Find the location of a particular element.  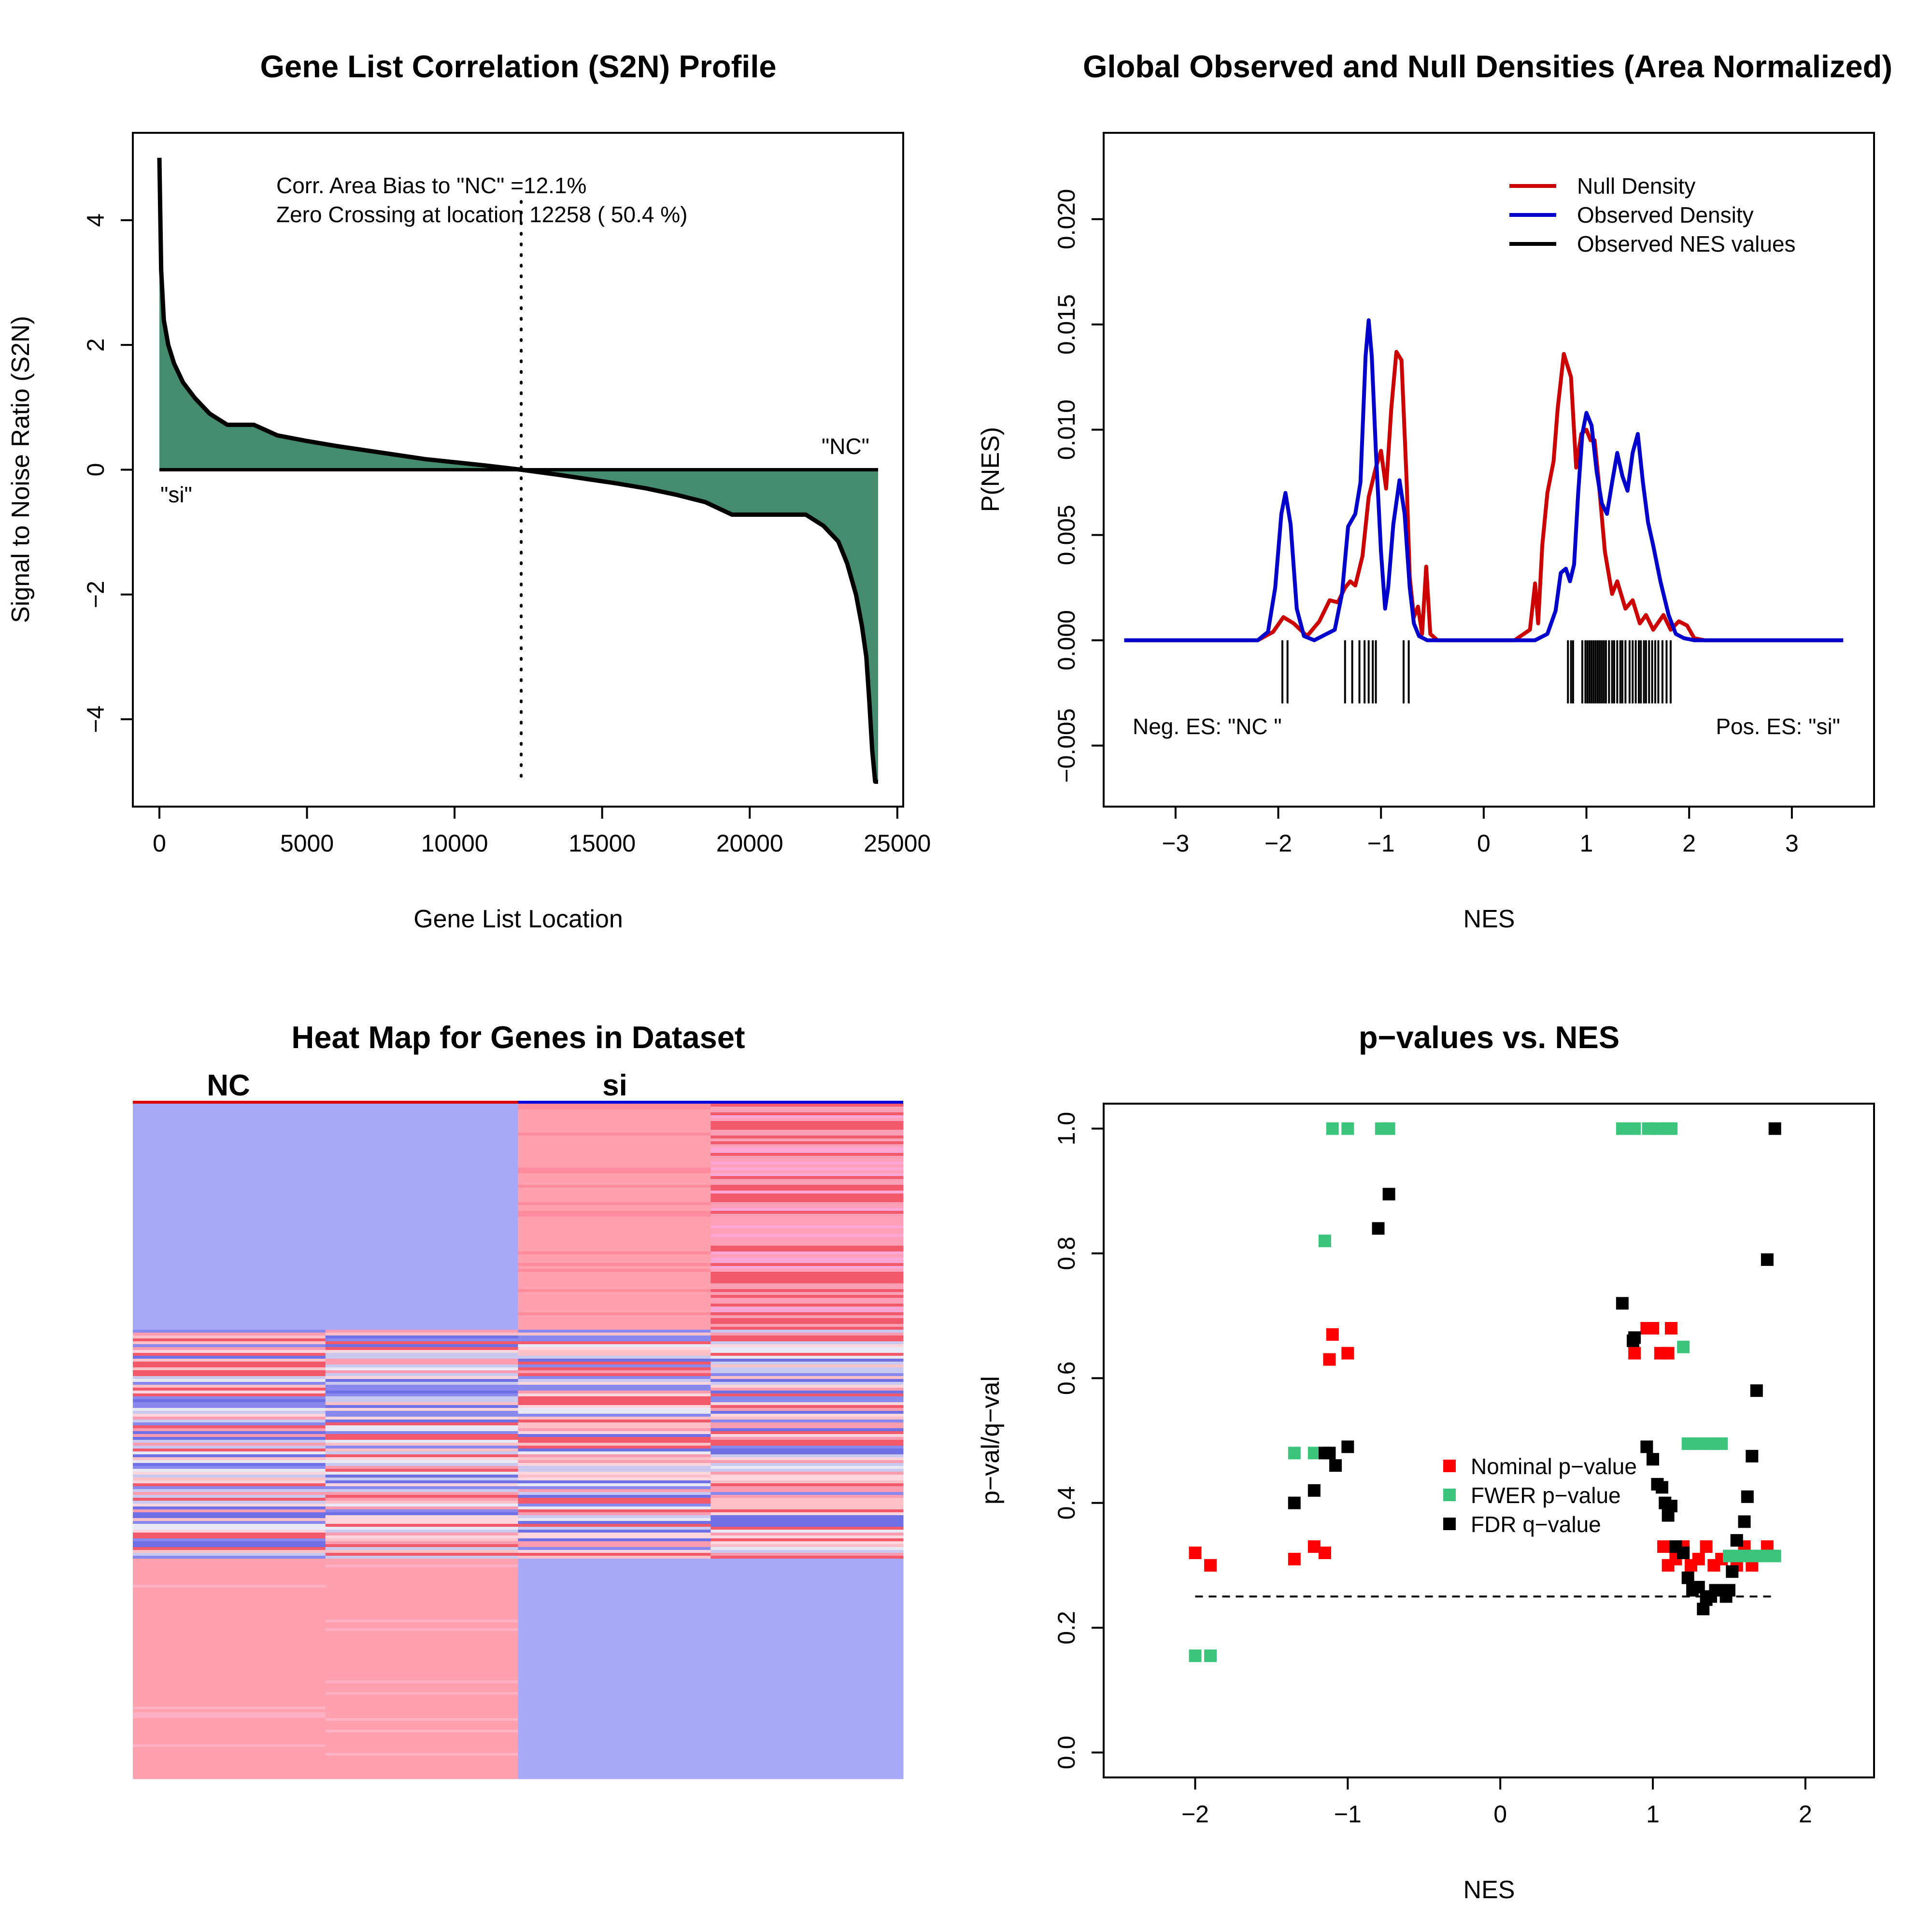

s2n-profile-line is located at coordinates (518, 470).